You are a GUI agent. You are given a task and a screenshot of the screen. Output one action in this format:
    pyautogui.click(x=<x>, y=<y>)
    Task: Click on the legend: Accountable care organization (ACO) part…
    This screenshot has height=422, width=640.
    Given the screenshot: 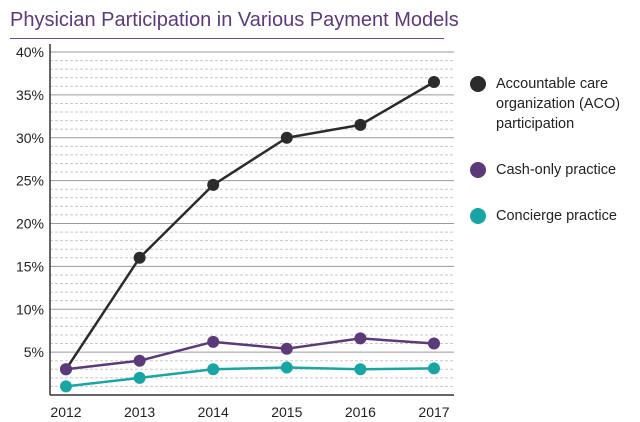 What is the action you would take?
    pyautogui.click(x=553, y=150)
    